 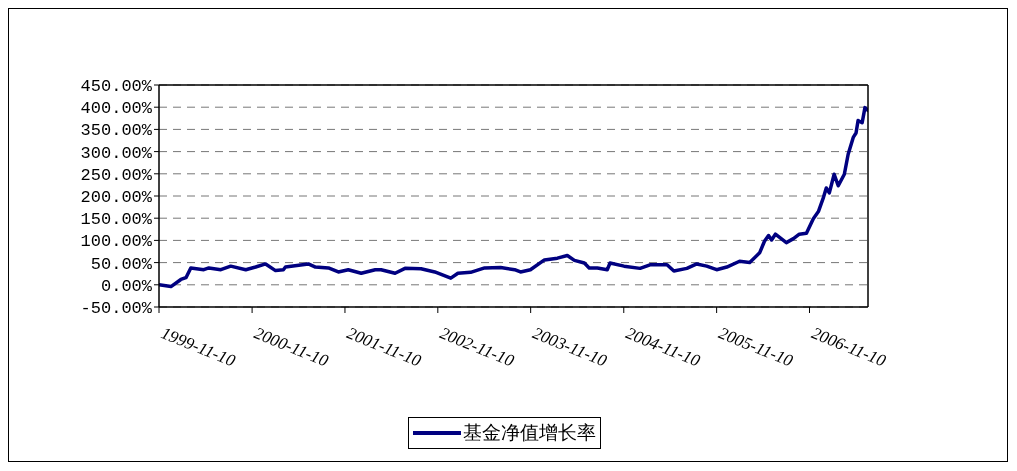 What do you see at coordinates (528, 432) in the screenshot?
I see `legend-label: 基金净值增长率` at bounding box center [528, 432].